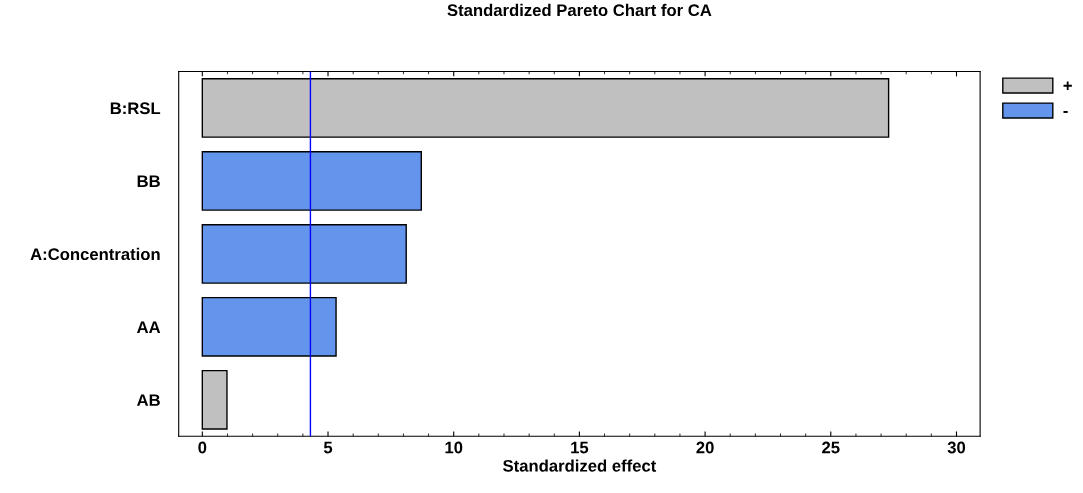 The height and width of the screenshot is (493, 1083). What do you see at coordinates (95, 254) in the screenshot?
I see `y-tick-label: A:Concentration` at bounding box center [95, 254].